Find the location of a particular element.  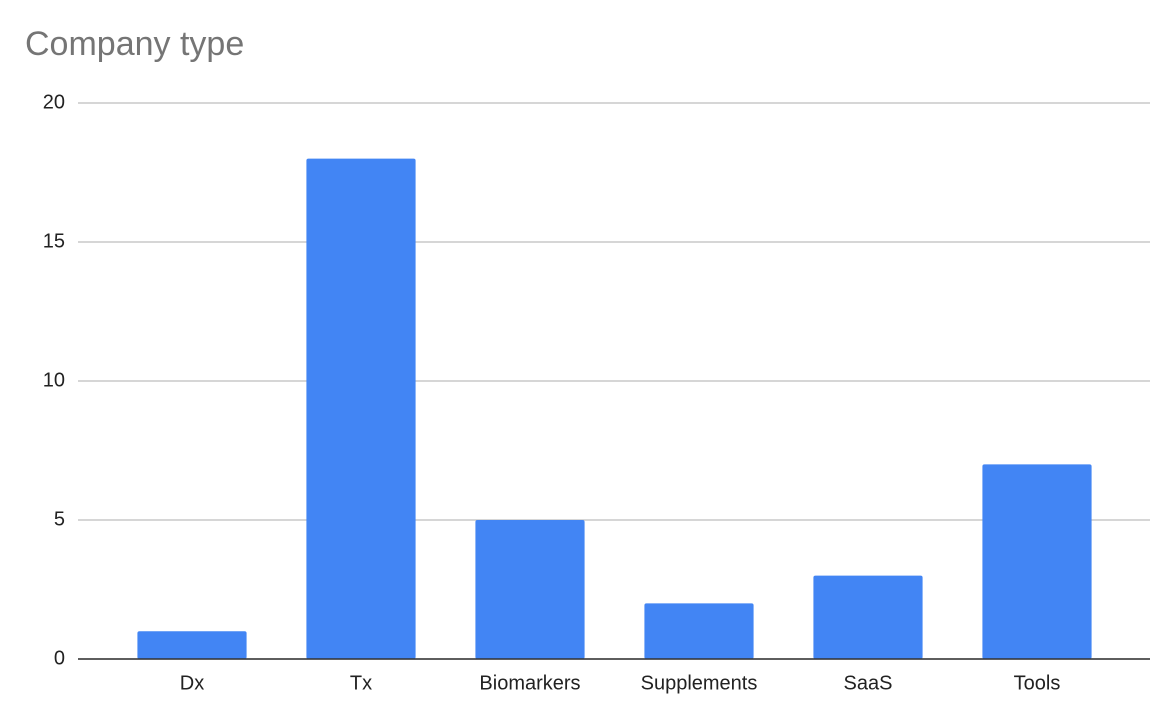

y-tick-label: 15 is located at coordinates (54, 241).